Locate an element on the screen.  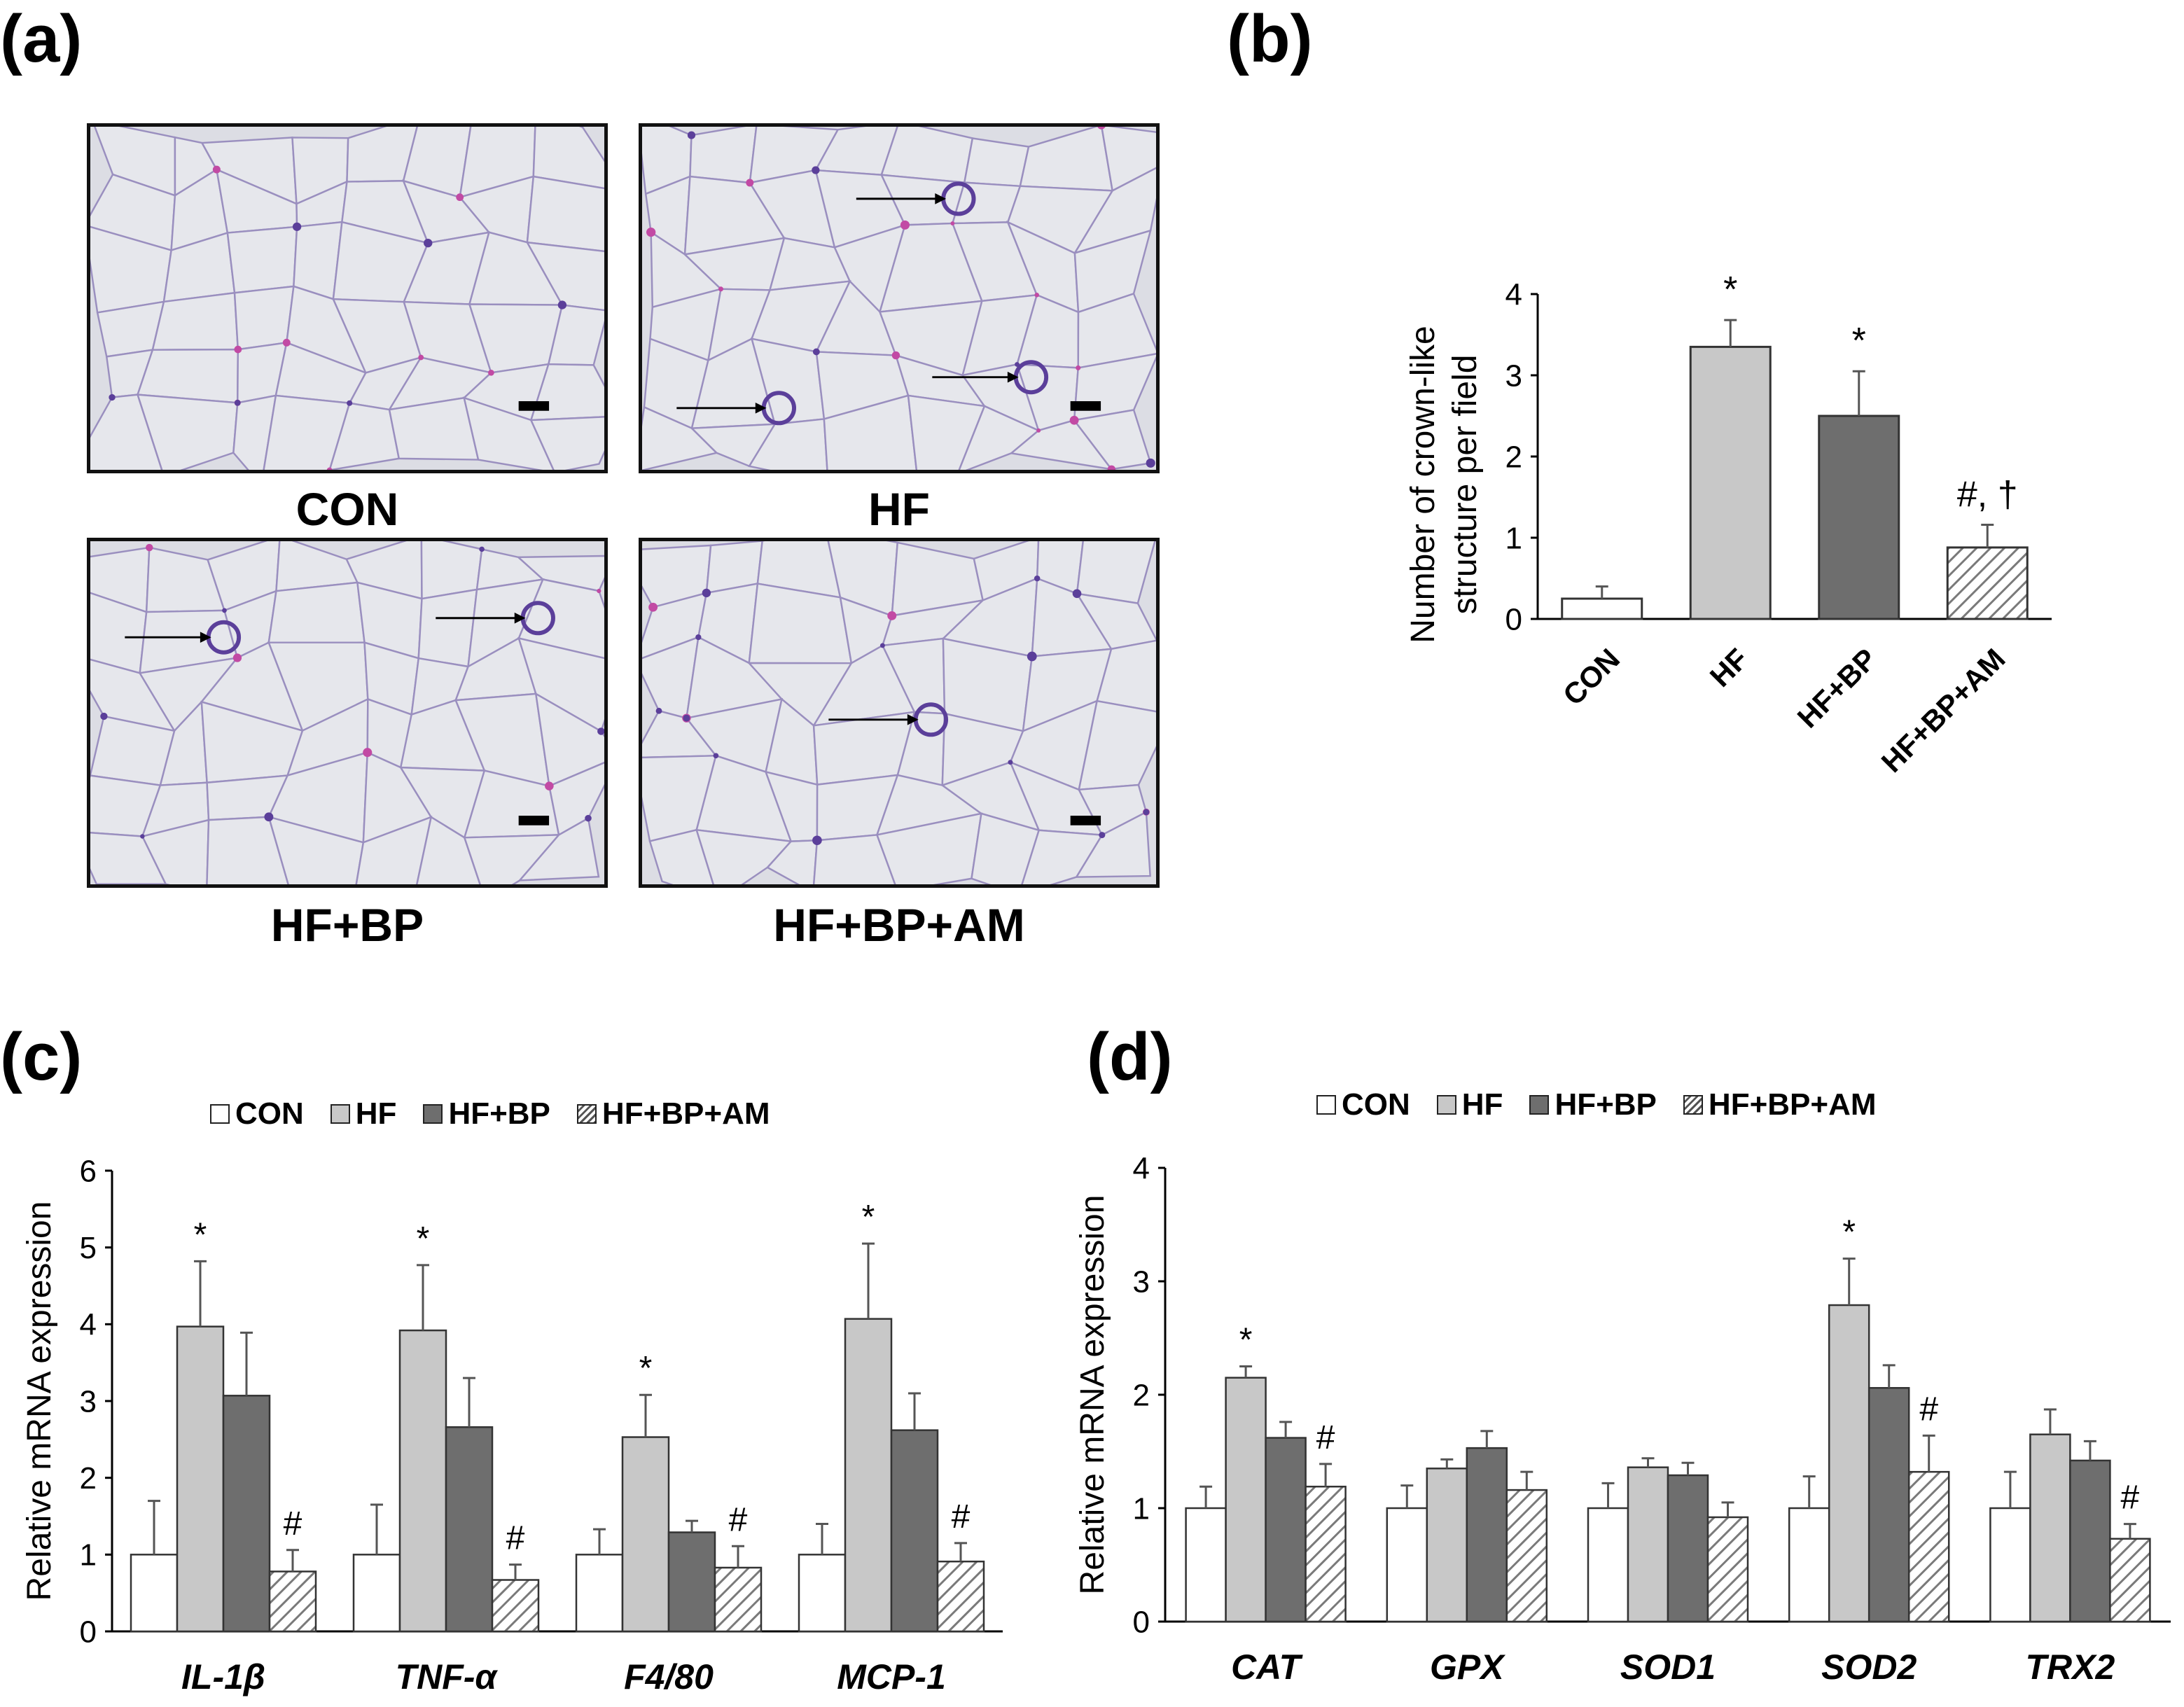
micrograph-con is located at coordinates (347, 298).